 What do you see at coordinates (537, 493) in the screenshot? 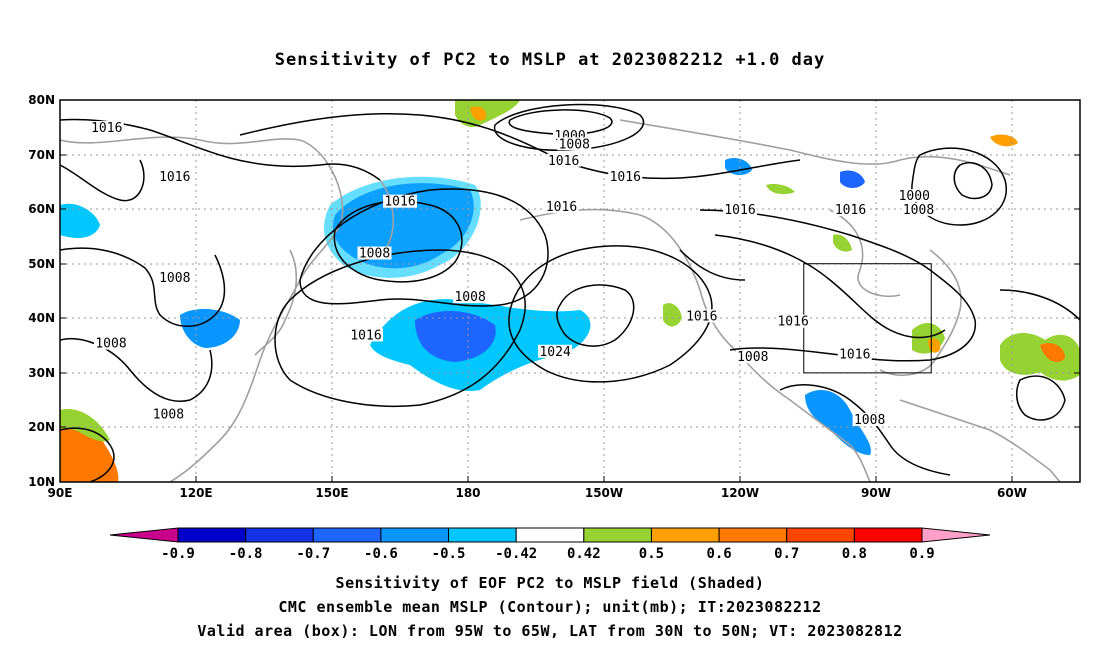
I see `longitude-labels: 90E 120E 150E 180 150W 120W 90W 60W` at bounding box center [537, 493].